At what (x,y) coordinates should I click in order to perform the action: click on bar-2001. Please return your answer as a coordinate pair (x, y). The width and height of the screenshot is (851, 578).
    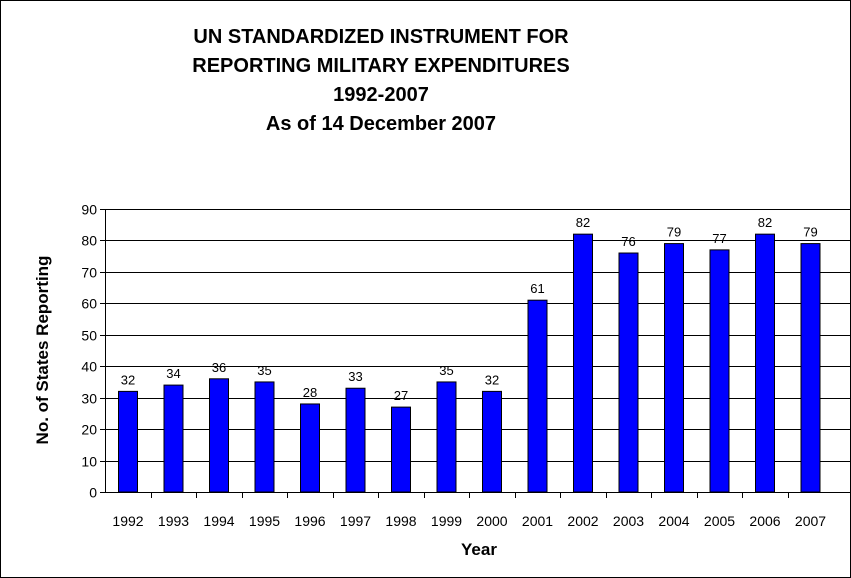
    Looking at the image, I should click on (537, 396).